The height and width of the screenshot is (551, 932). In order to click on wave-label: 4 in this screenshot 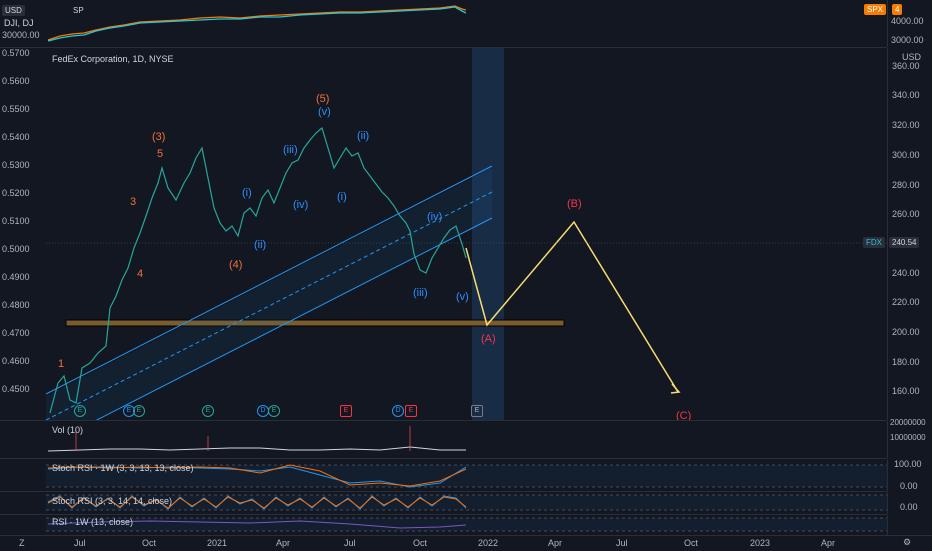, I will do `click(140, 274)`.